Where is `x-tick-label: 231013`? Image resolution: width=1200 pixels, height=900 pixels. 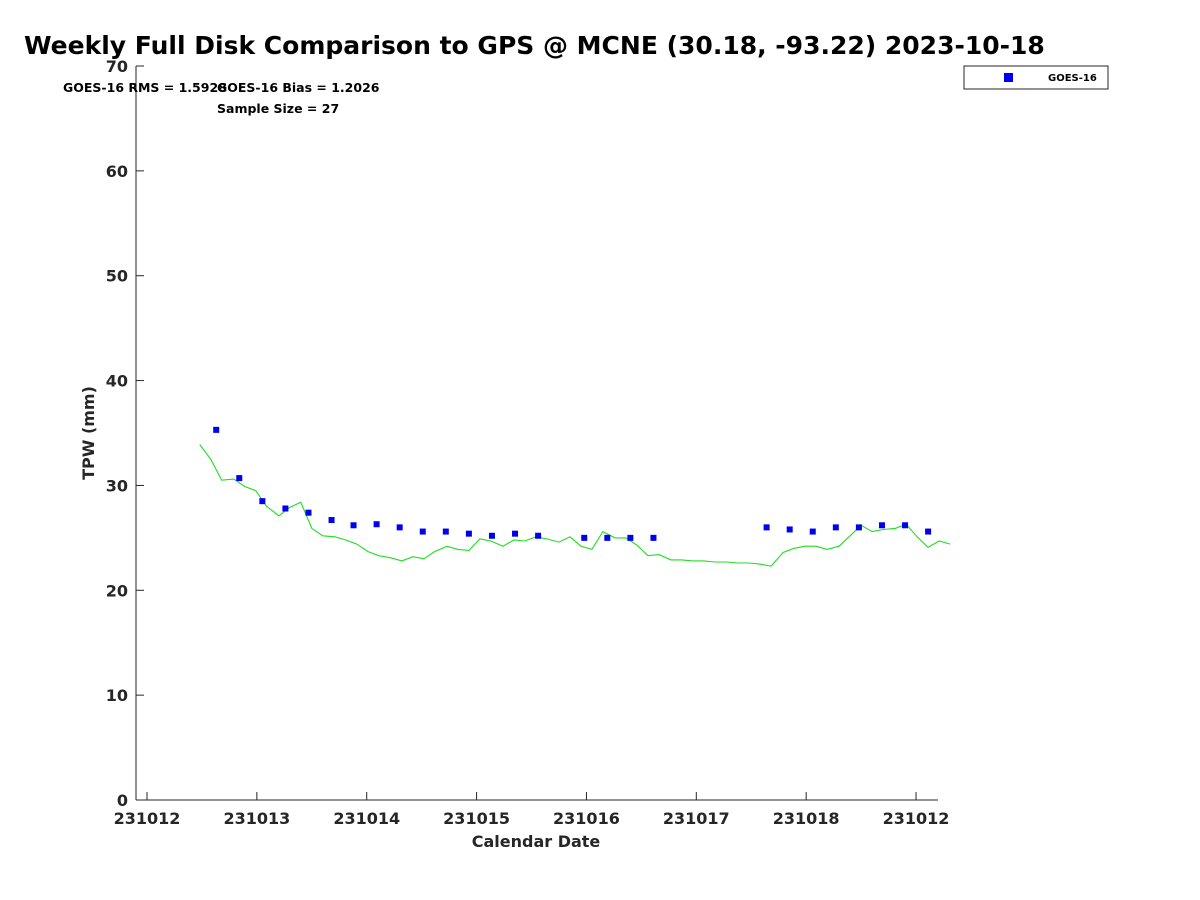
x-tick-label: 231013 is located at coordinates (256, 818).